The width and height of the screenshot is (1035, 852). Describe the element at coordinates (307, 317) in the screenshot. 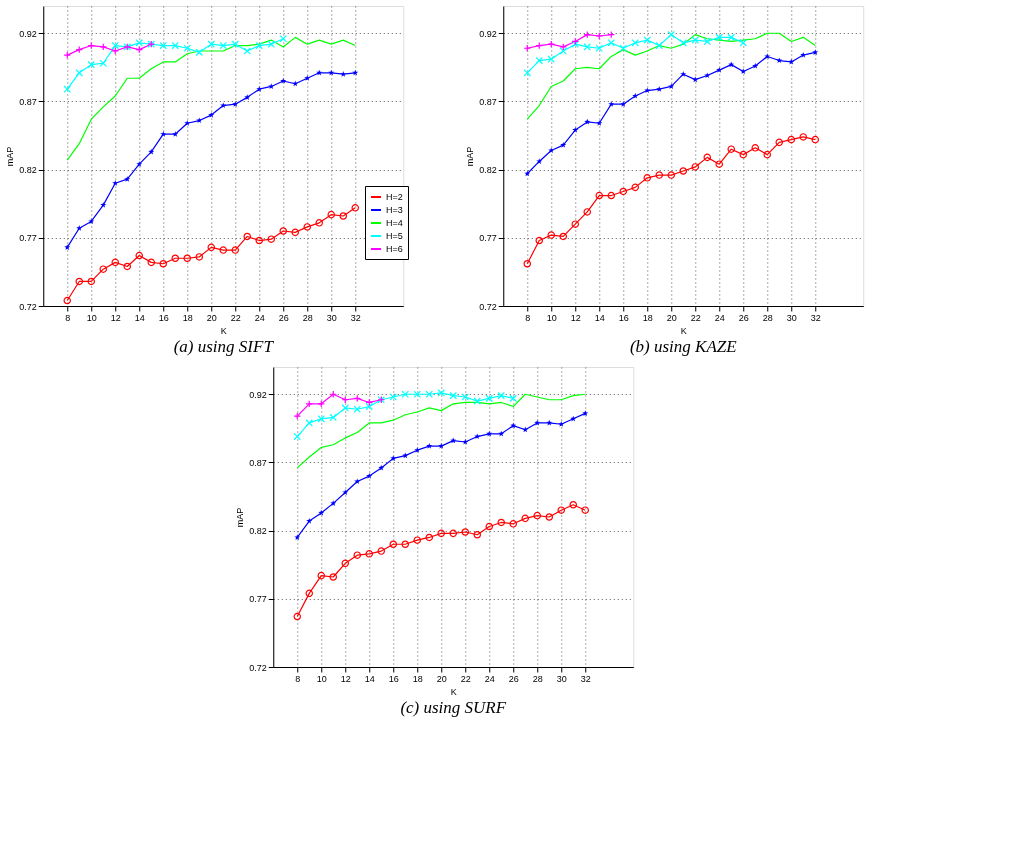

I see `x-tick-label: 28` at that location.